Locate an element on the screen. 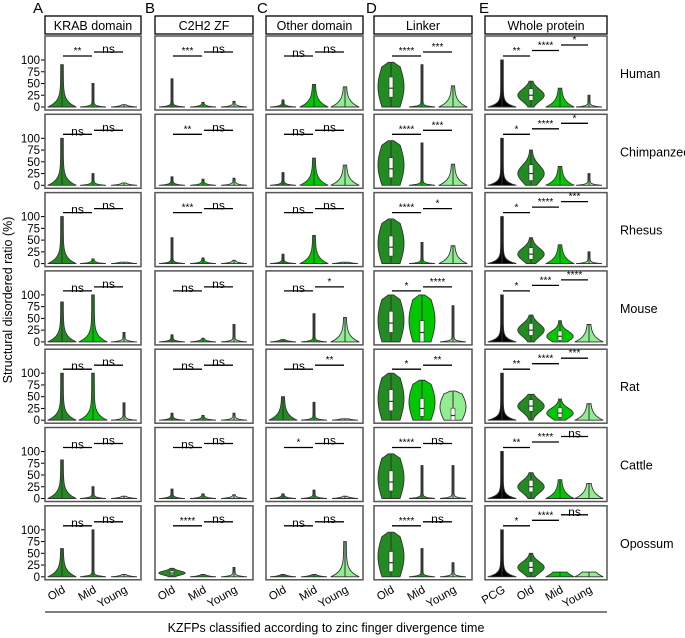  panel: ** ns is located at coordinates (93, 73).